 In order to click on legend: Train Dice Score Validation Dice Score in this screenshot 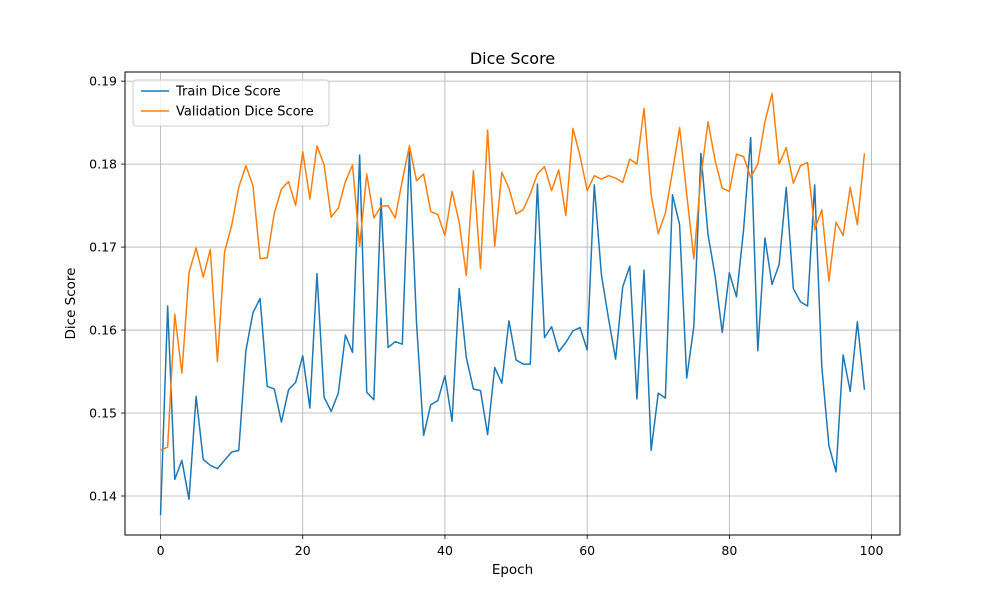, I will do `click(231, 103)`.